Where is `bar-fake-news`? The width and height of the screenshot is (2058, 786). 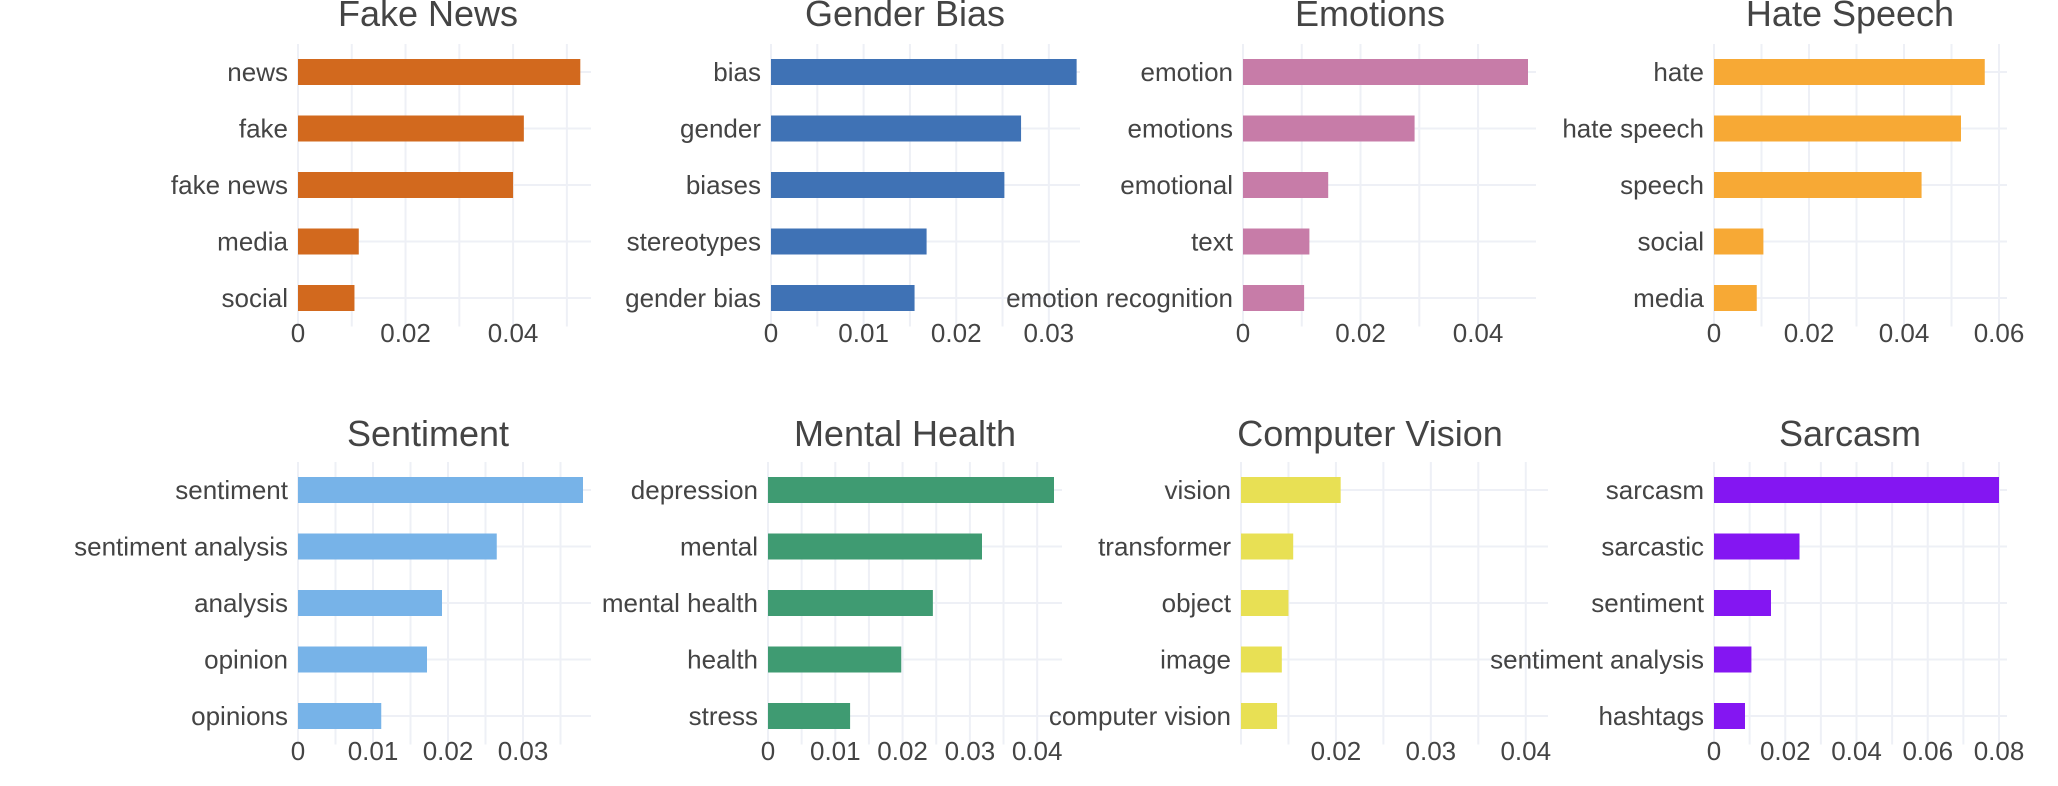
bar-fake-news is located at coordinates (406, 185).